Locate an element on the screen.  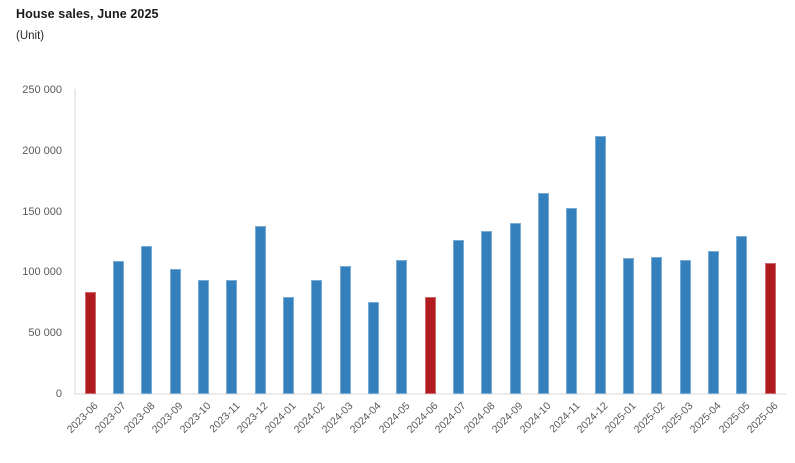
y-axis-tick-label: 150 000 is located at coordinates (42, 211).